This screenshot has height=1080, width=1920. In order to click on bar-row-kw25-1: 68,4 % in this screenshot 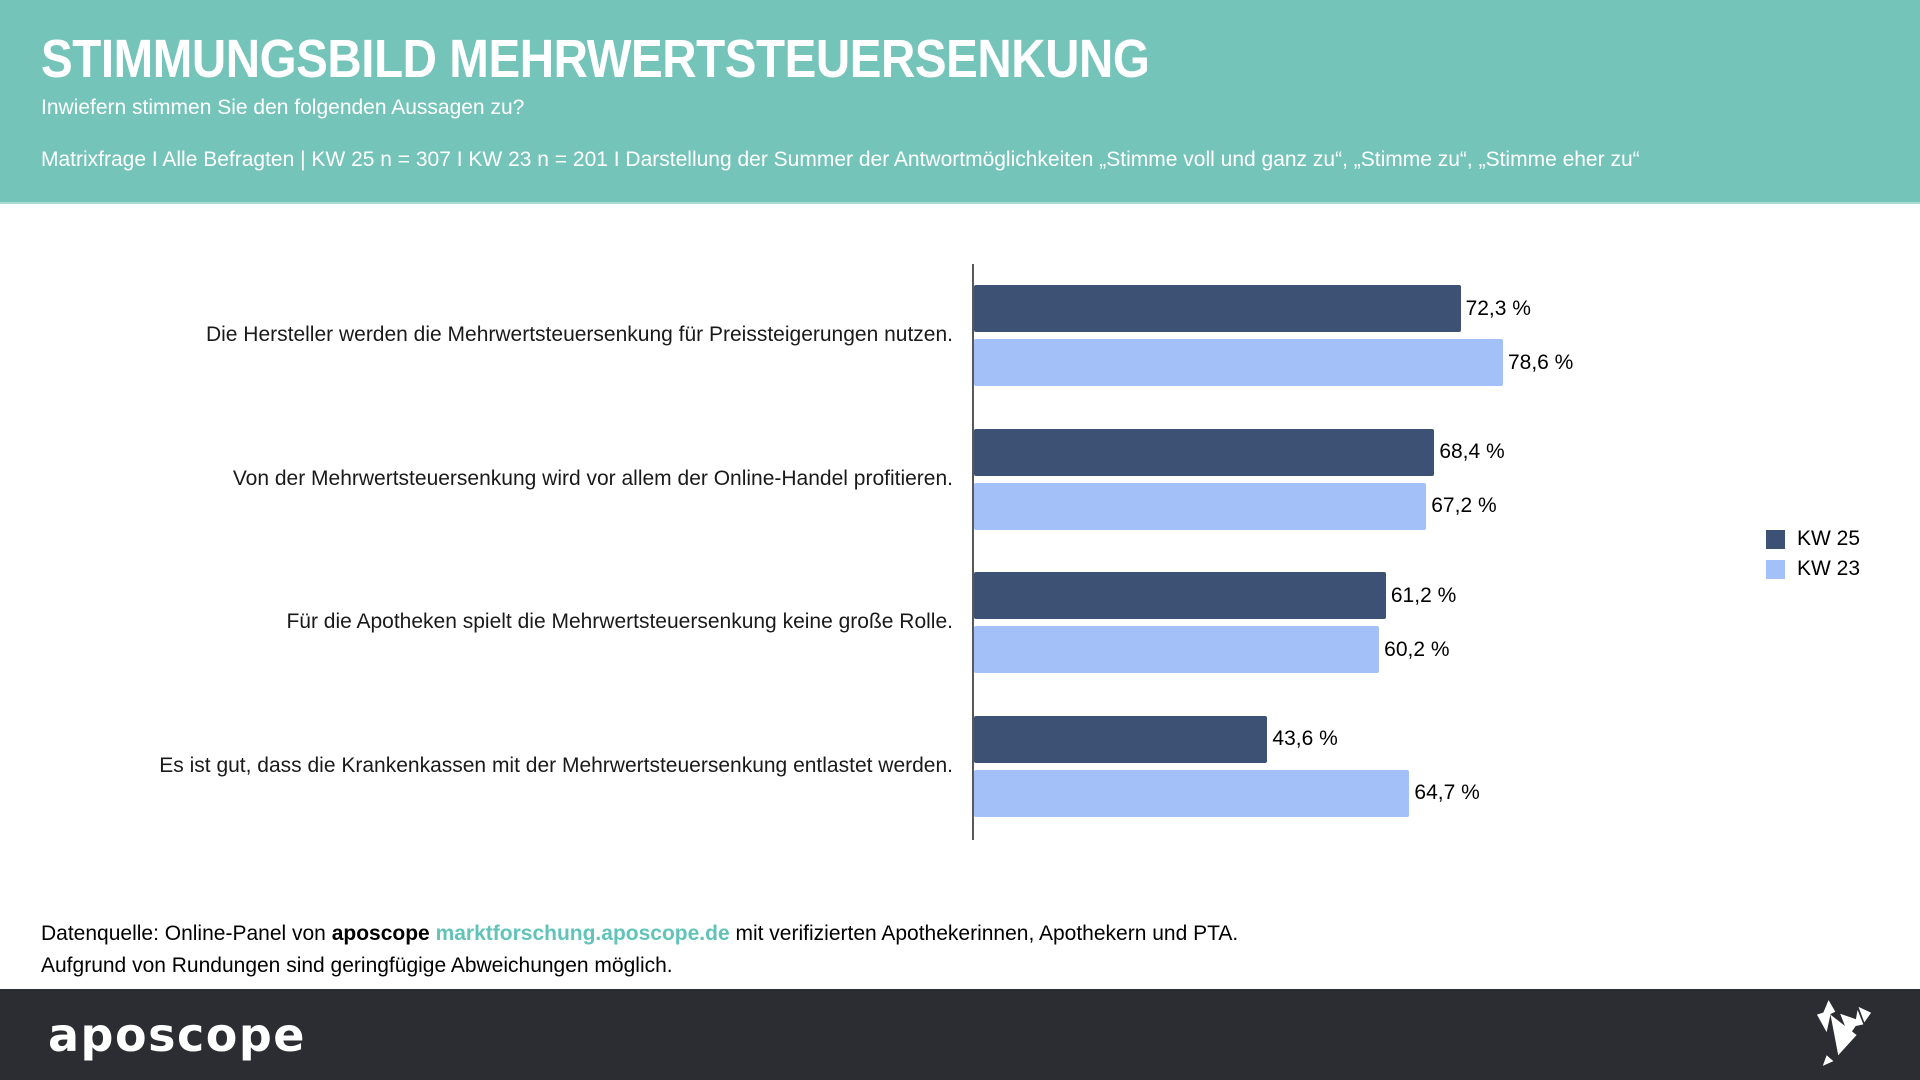, I will do `click(1239, 452)`.